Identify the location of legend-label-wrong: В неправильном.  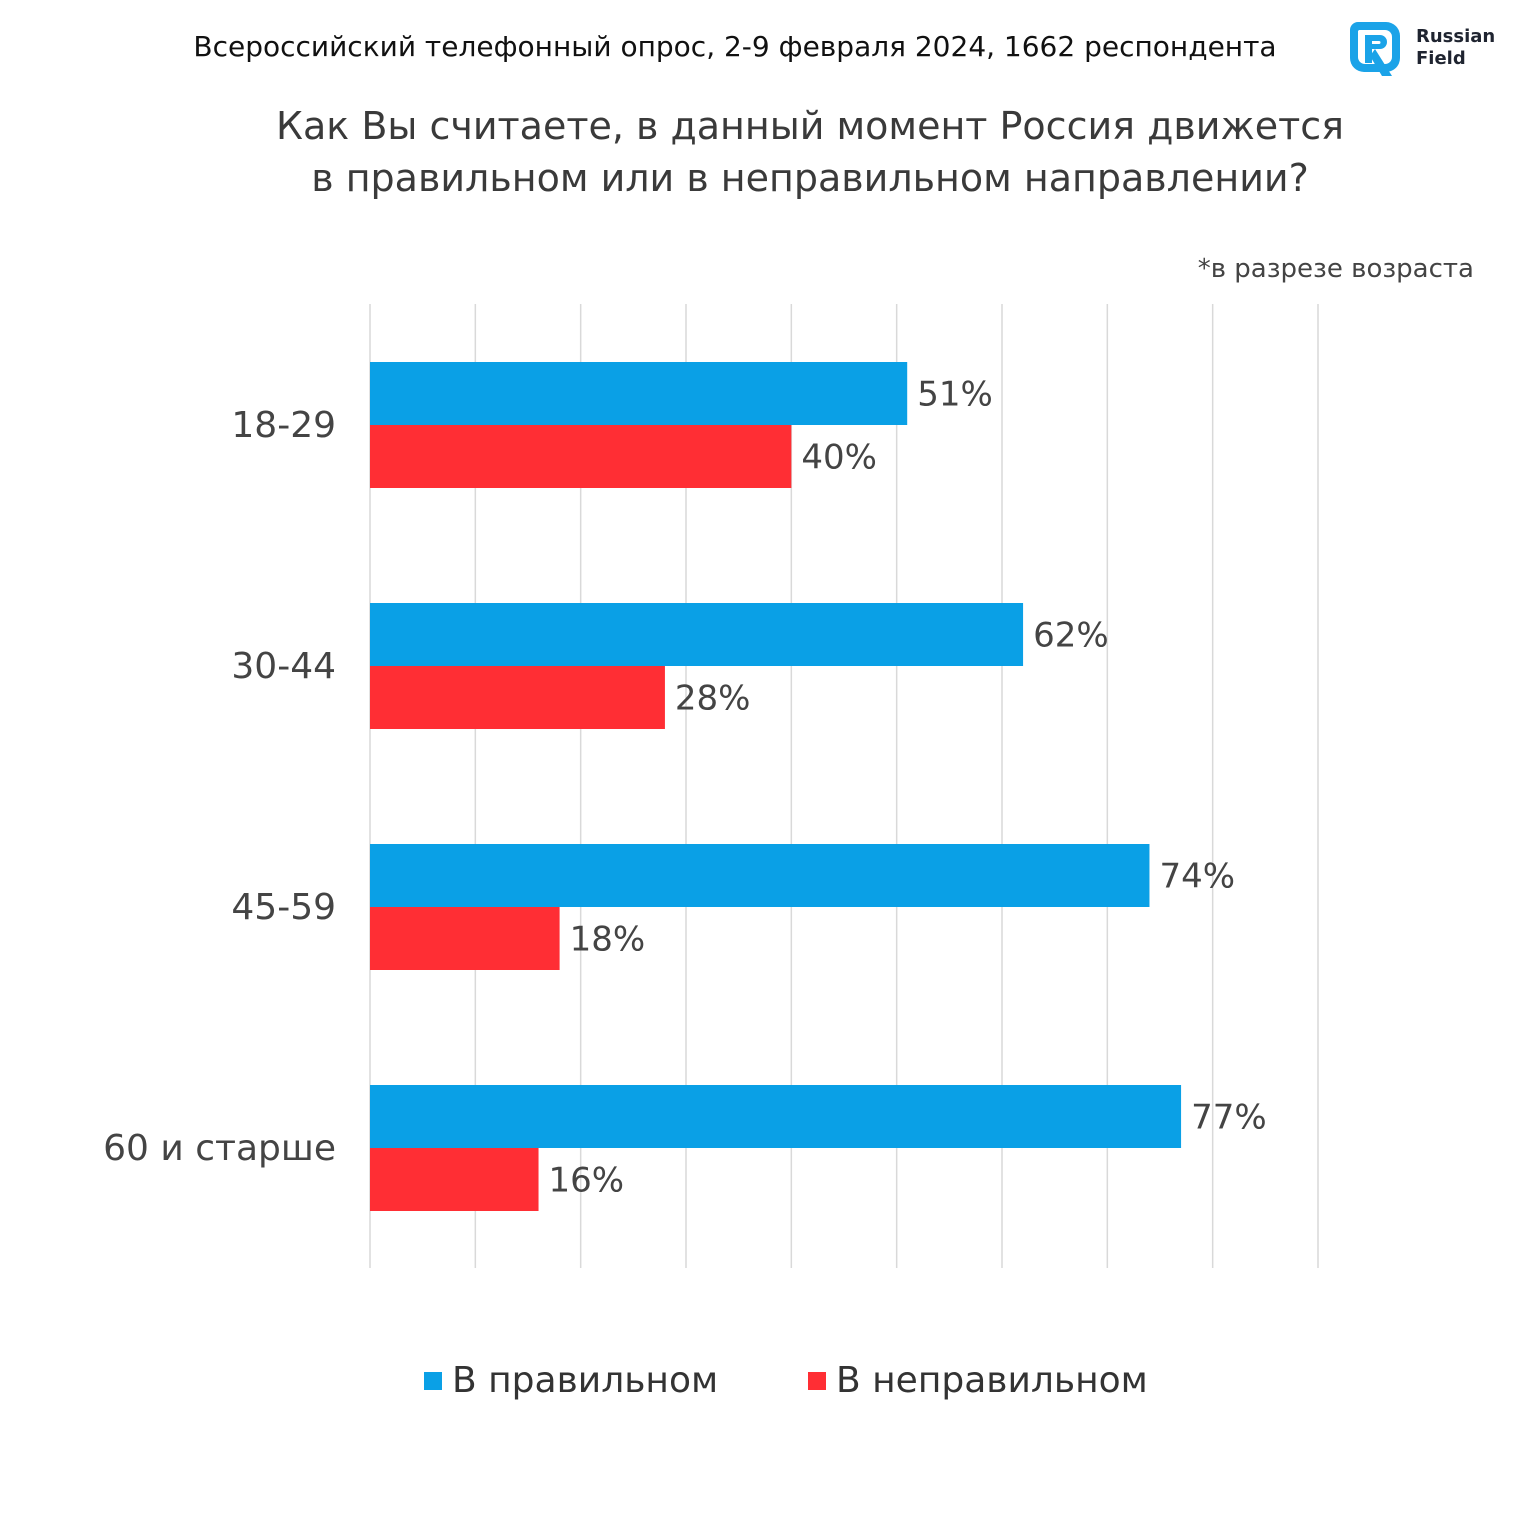
(992, 1380).